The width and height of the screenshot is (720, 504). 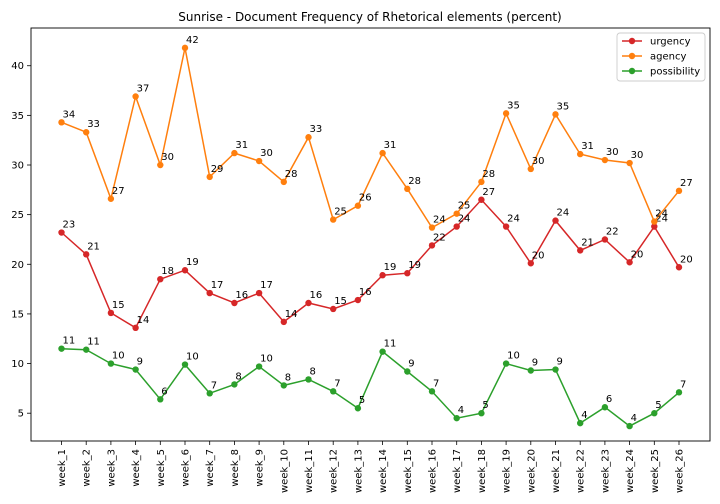 What do you see at coordinates (482, 471) in the screenshot?
I see `x-tick-label: week_18` at bounding box center [482, 471].